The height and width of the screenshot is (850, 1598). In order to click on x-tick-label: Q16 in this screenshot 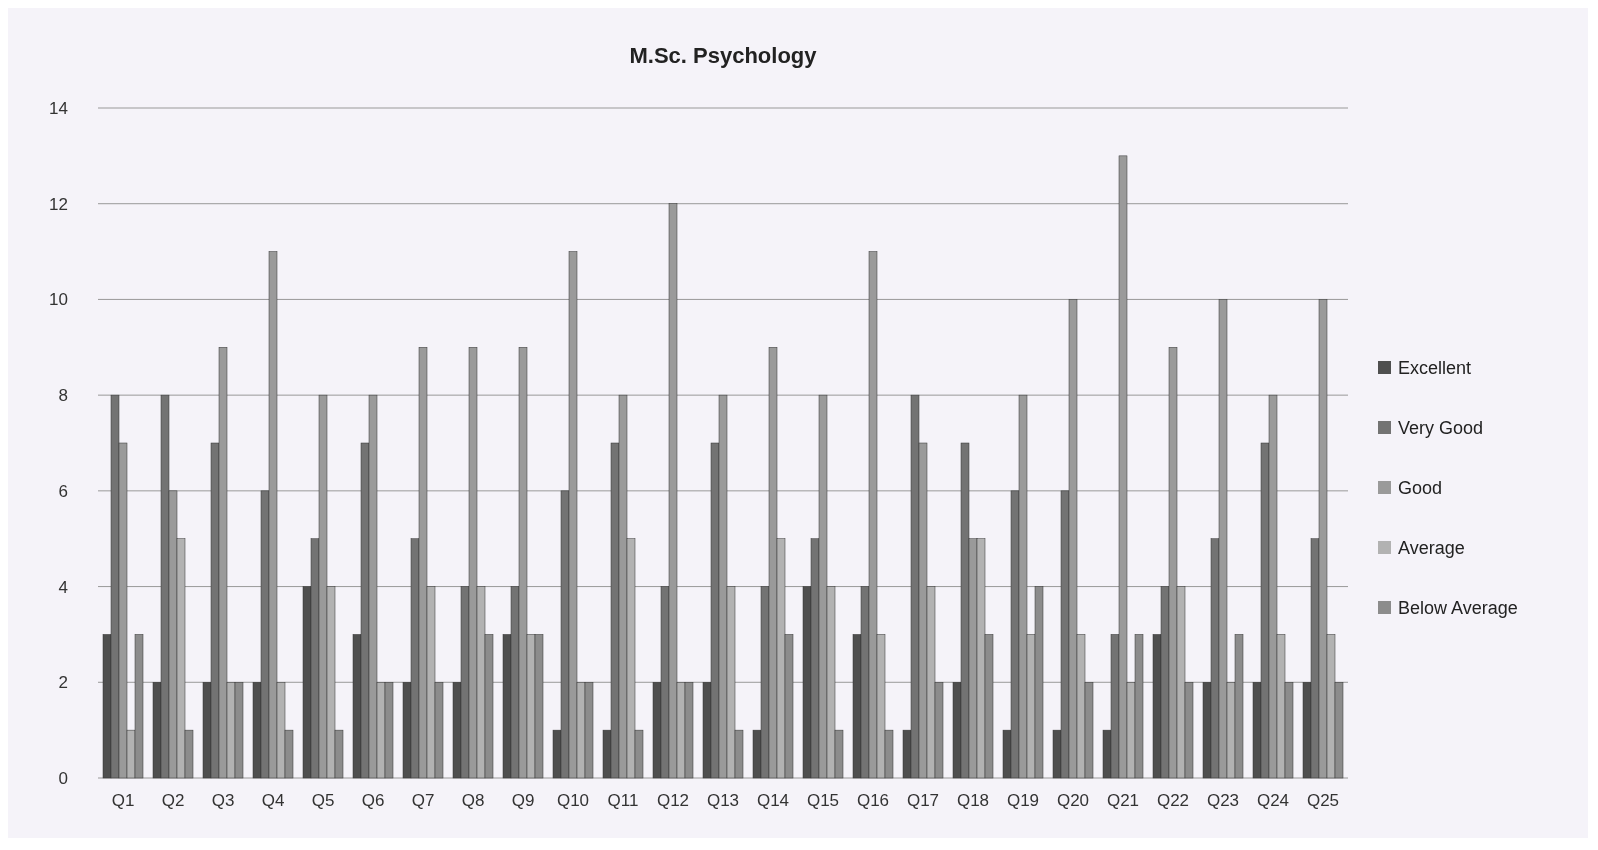, I will do `click(873, 800)`.